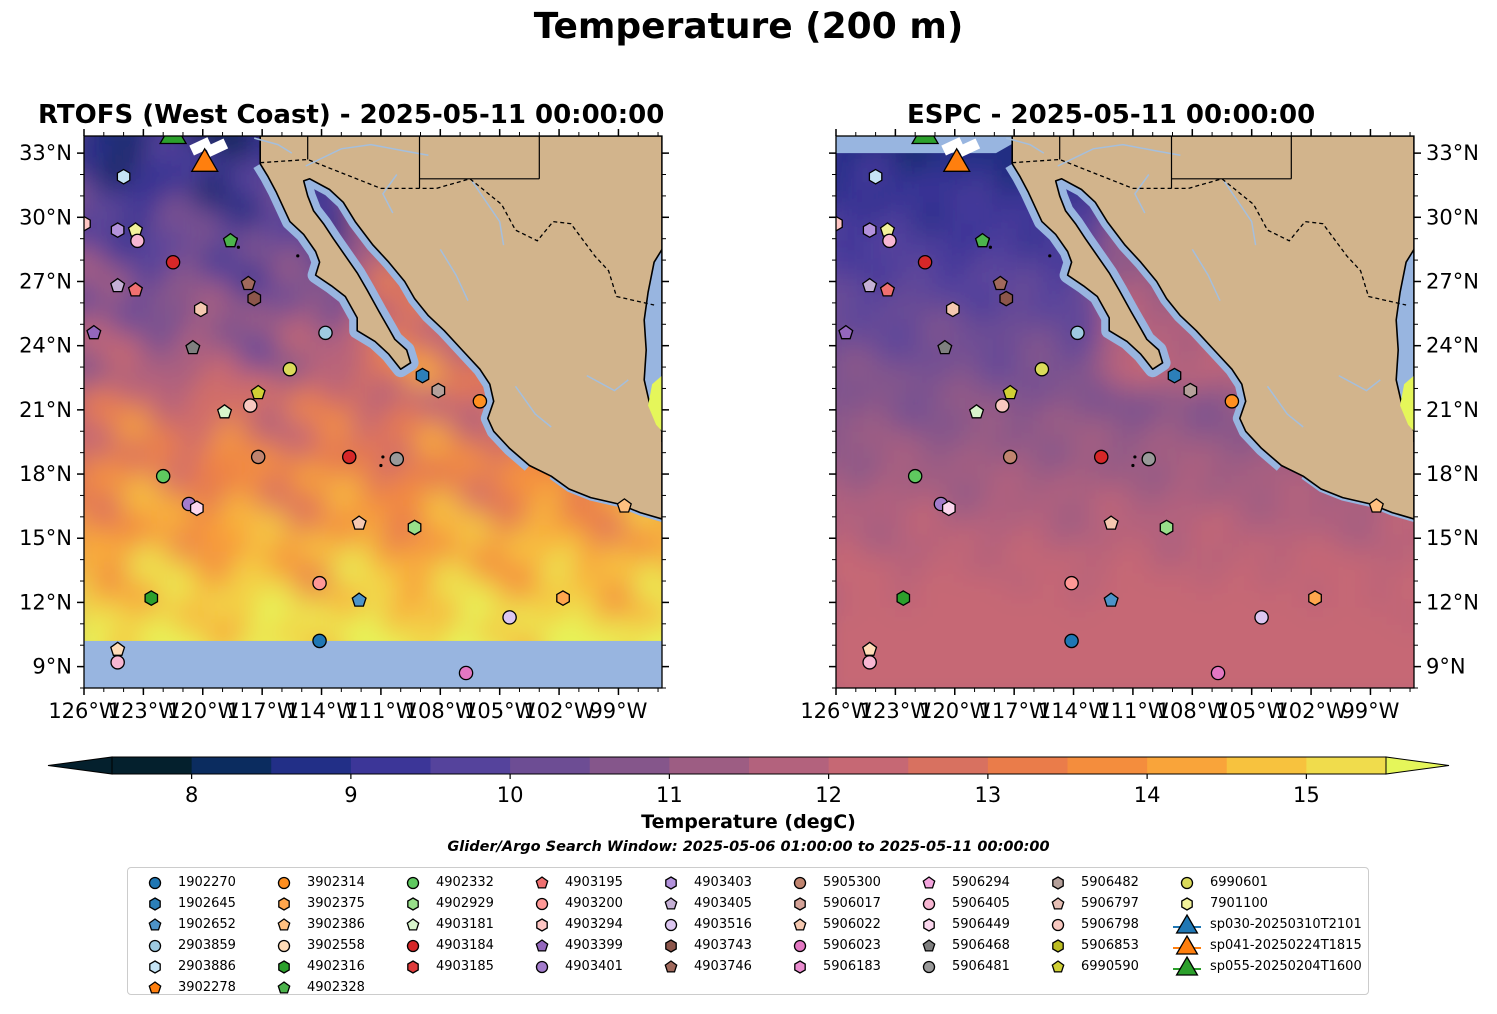 The image size is (1497, 1014). I want to click on legend-label: 4903185, so click(465, 966).